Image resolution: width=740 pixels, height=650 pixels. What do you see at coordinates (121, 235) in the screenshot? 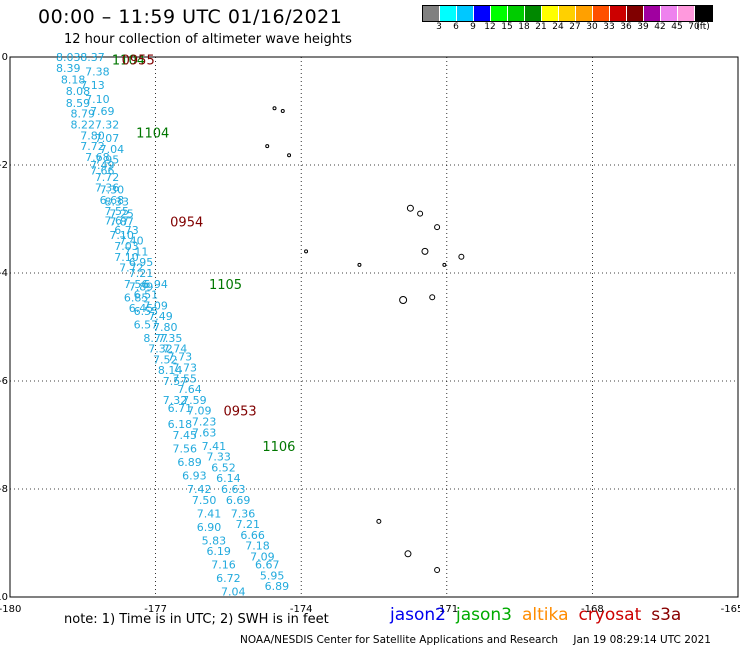
I see `wave-height-value: 7.10` at bounding box center [121, 235].